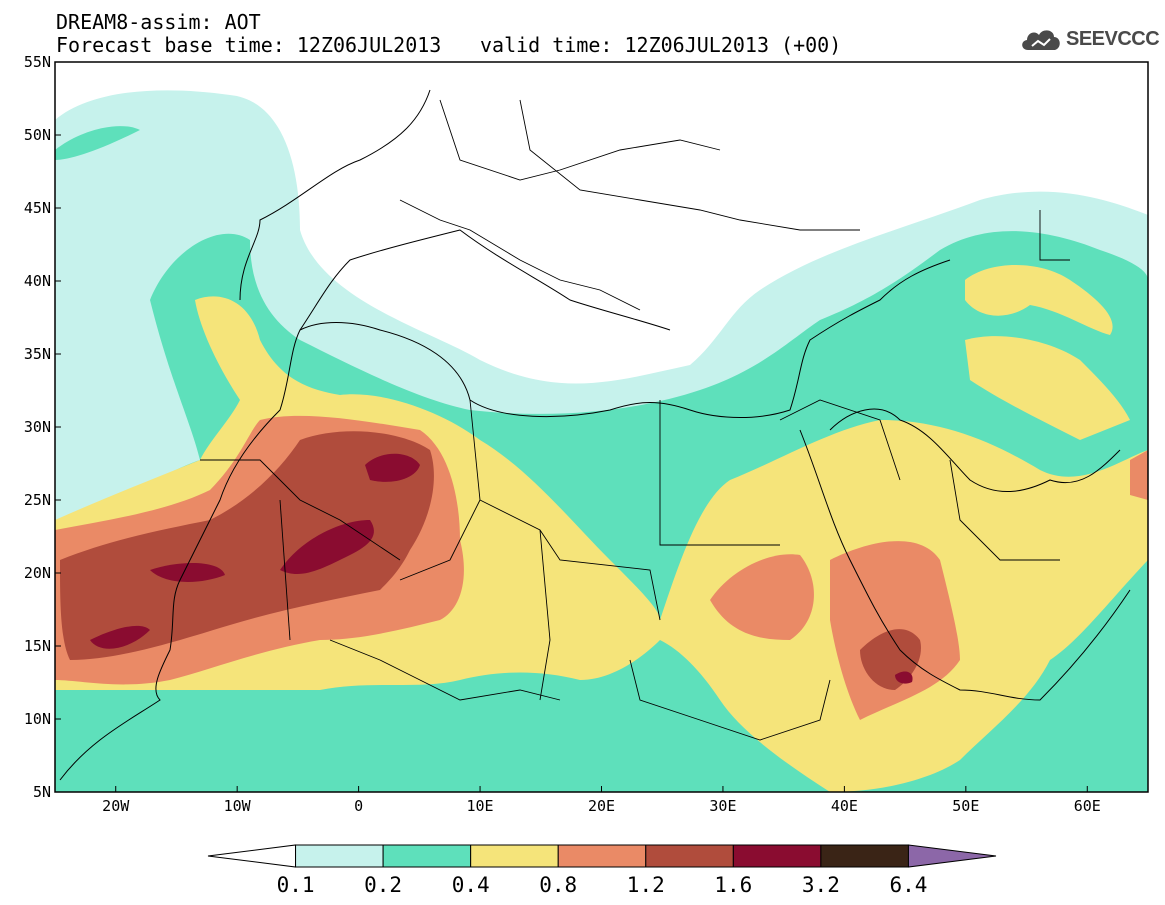 This screenshot has width=1165, height=905. I want to click on colorbar-label: 3.2, so click(821, 885).